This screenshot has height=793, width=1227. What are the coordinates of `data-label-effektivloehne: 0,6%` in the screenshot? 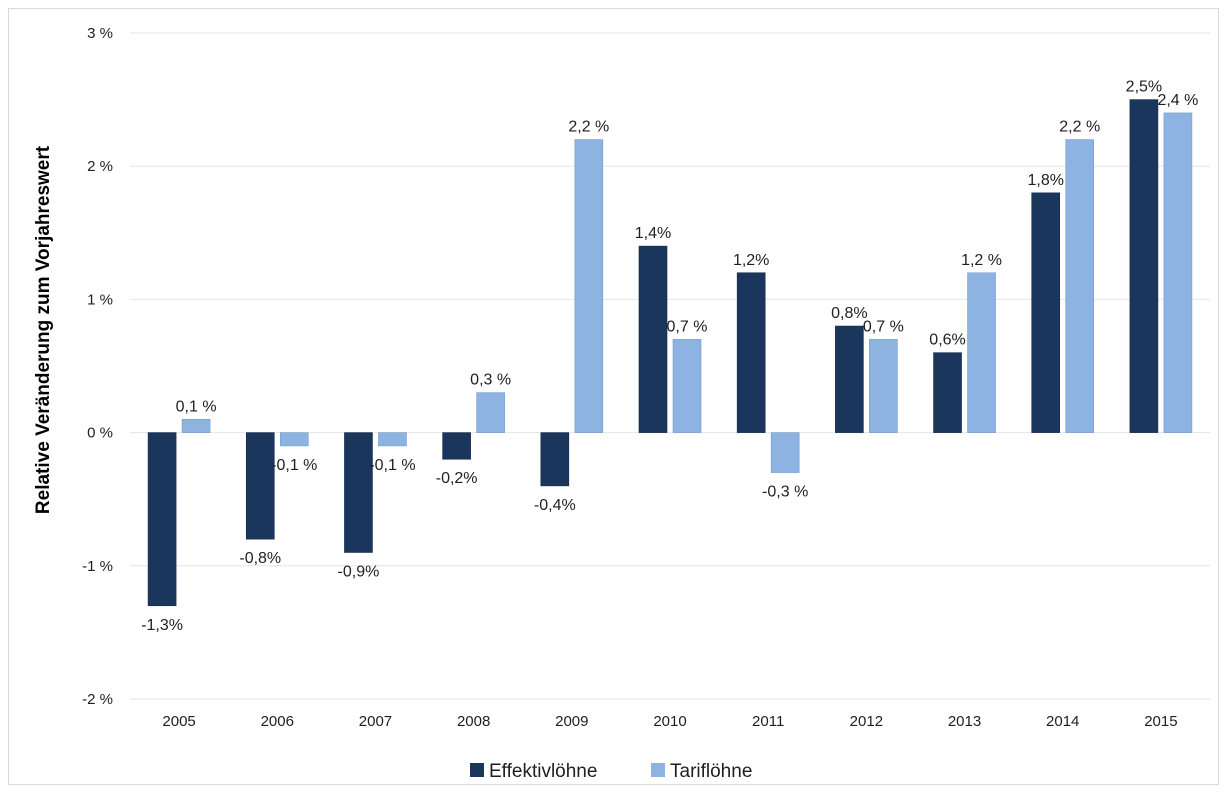 It's located at (947, 340).